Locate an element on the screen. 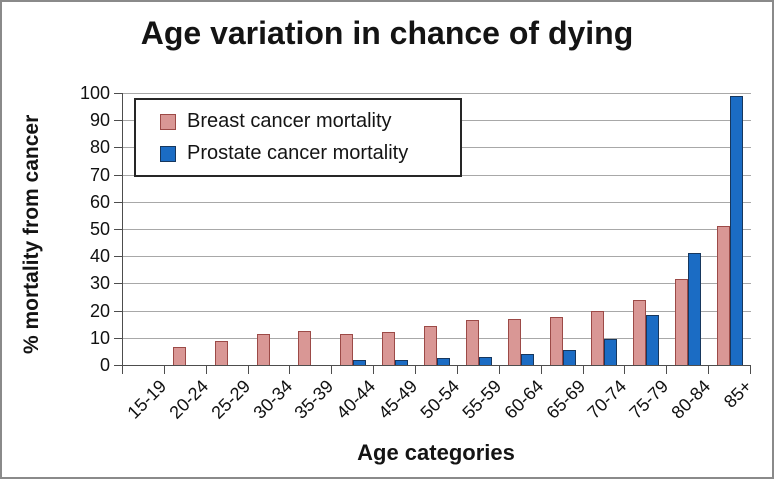 The width and height of the screenshot is (774, 479). prostate-bar-85+ is located at coordinates (736, 230).